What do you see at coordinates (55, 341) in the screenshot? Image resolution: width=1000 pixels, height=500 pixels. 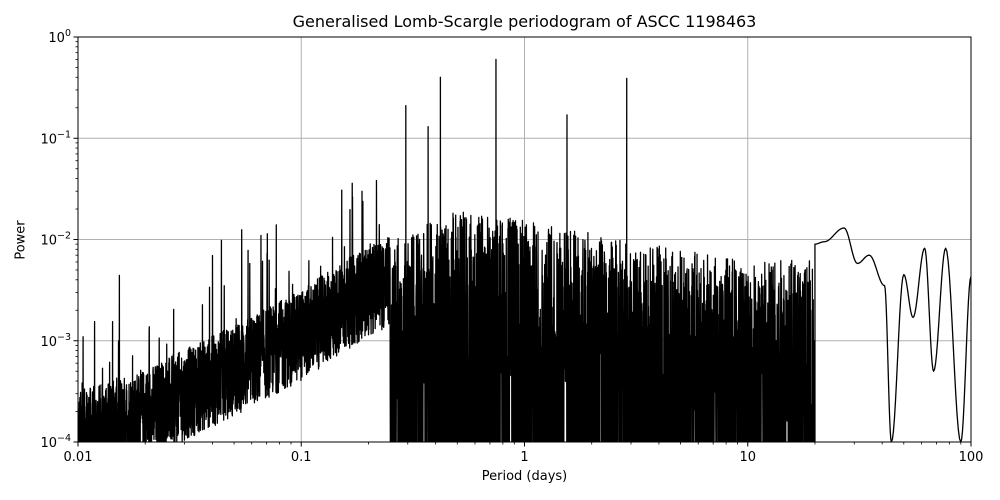 I see `y-tick-label: 10⁻³` at bounding box center [55, 341].